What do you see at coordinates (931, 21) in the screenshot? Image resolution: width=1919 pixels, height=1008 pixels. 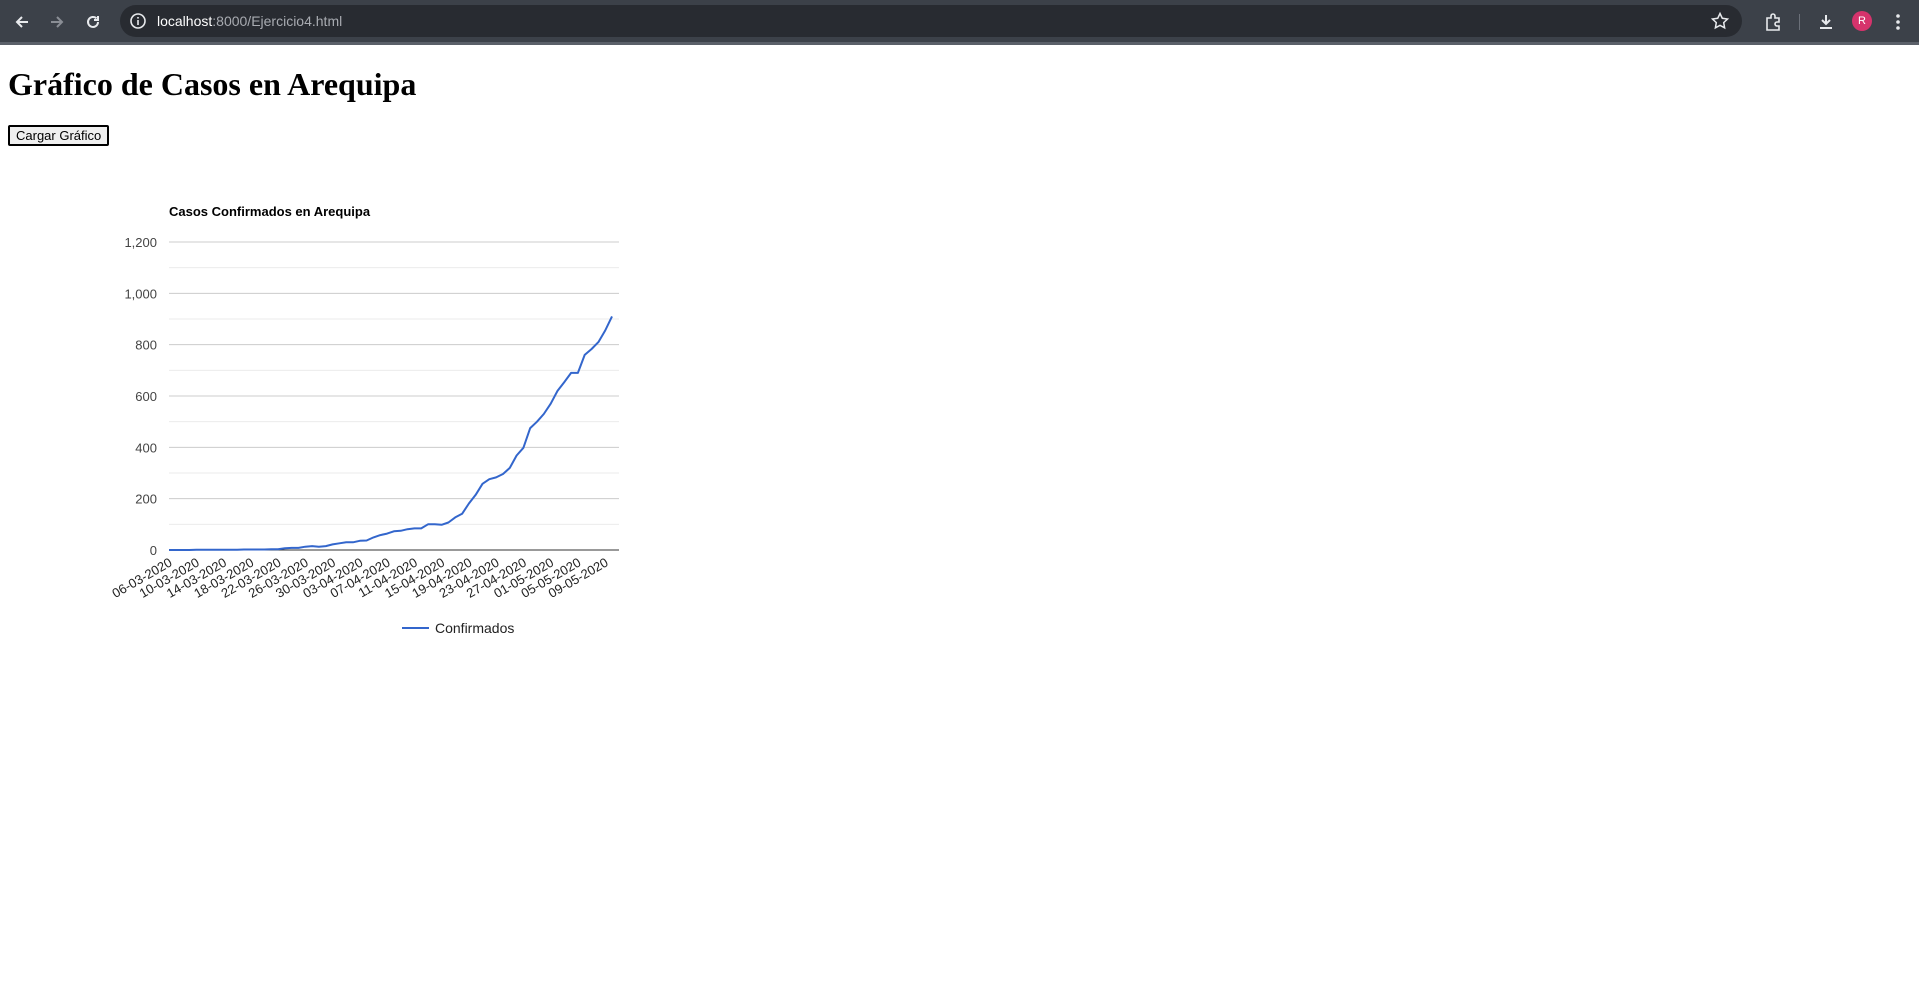 I see `address-bar: localhost:8000/Ejercicio4.html` at bounding box center [931, 21].